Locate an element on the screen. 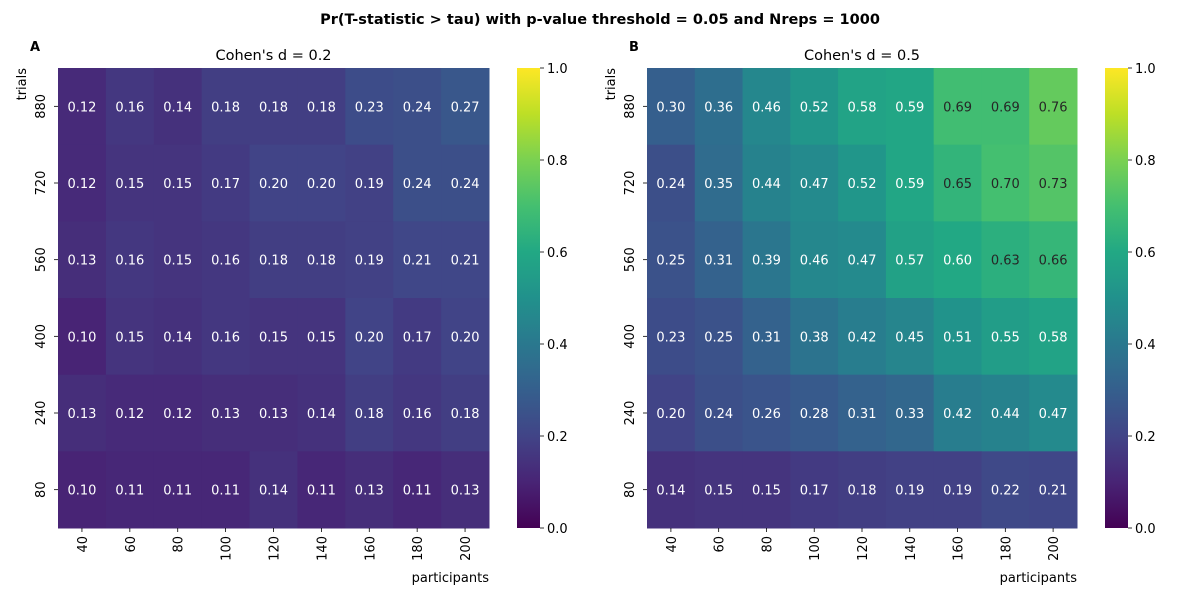  cell-value-label: 0.23 is located at coordinates (369, 107).